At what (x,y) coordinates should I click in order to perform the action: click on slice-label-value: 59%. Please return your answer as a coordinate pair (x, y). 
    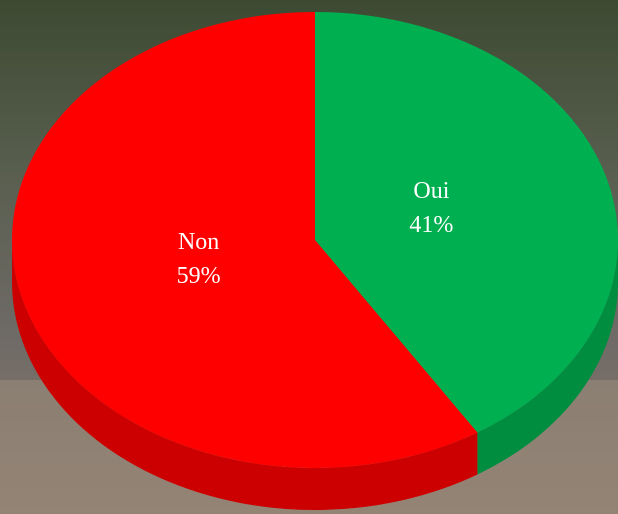
    Looking at the image, I should click on (199, 276).